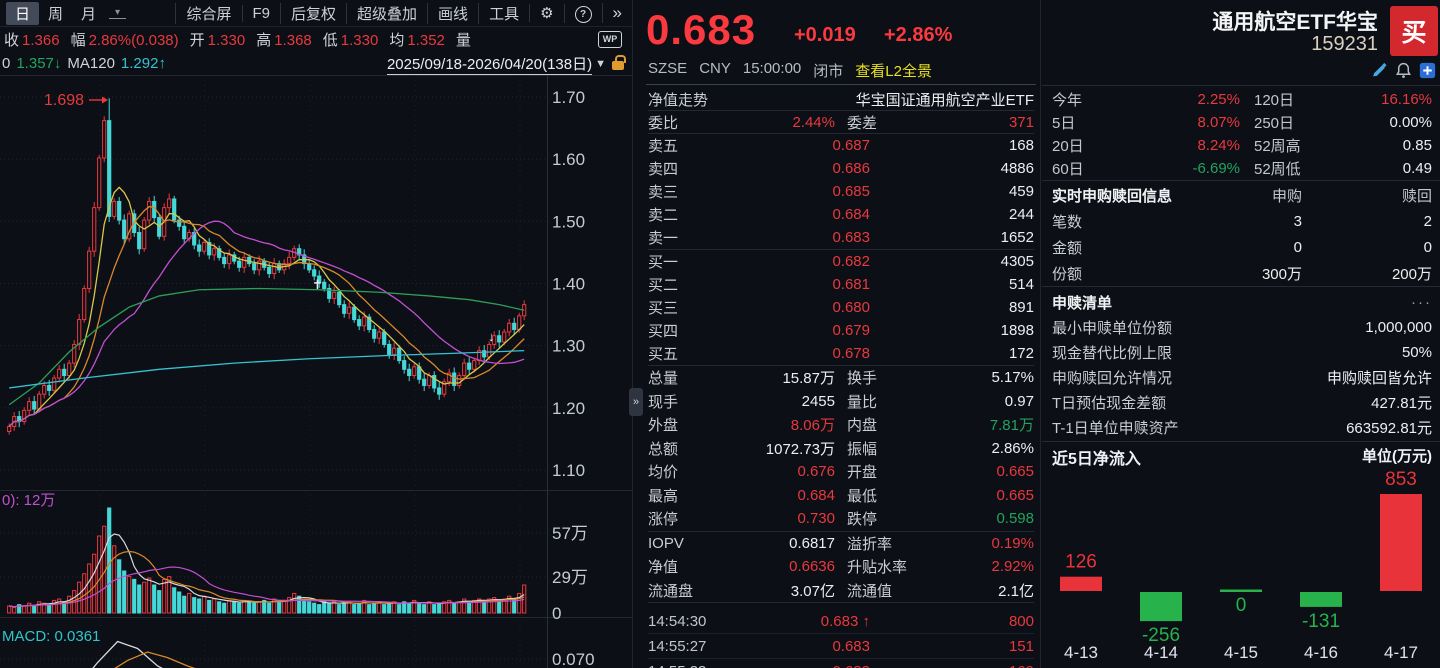 This screenshot has height=668, width=1440. Describe the element at coordinates (1414, 31) in the screenshot. I see `buy-button: 买` at that location.